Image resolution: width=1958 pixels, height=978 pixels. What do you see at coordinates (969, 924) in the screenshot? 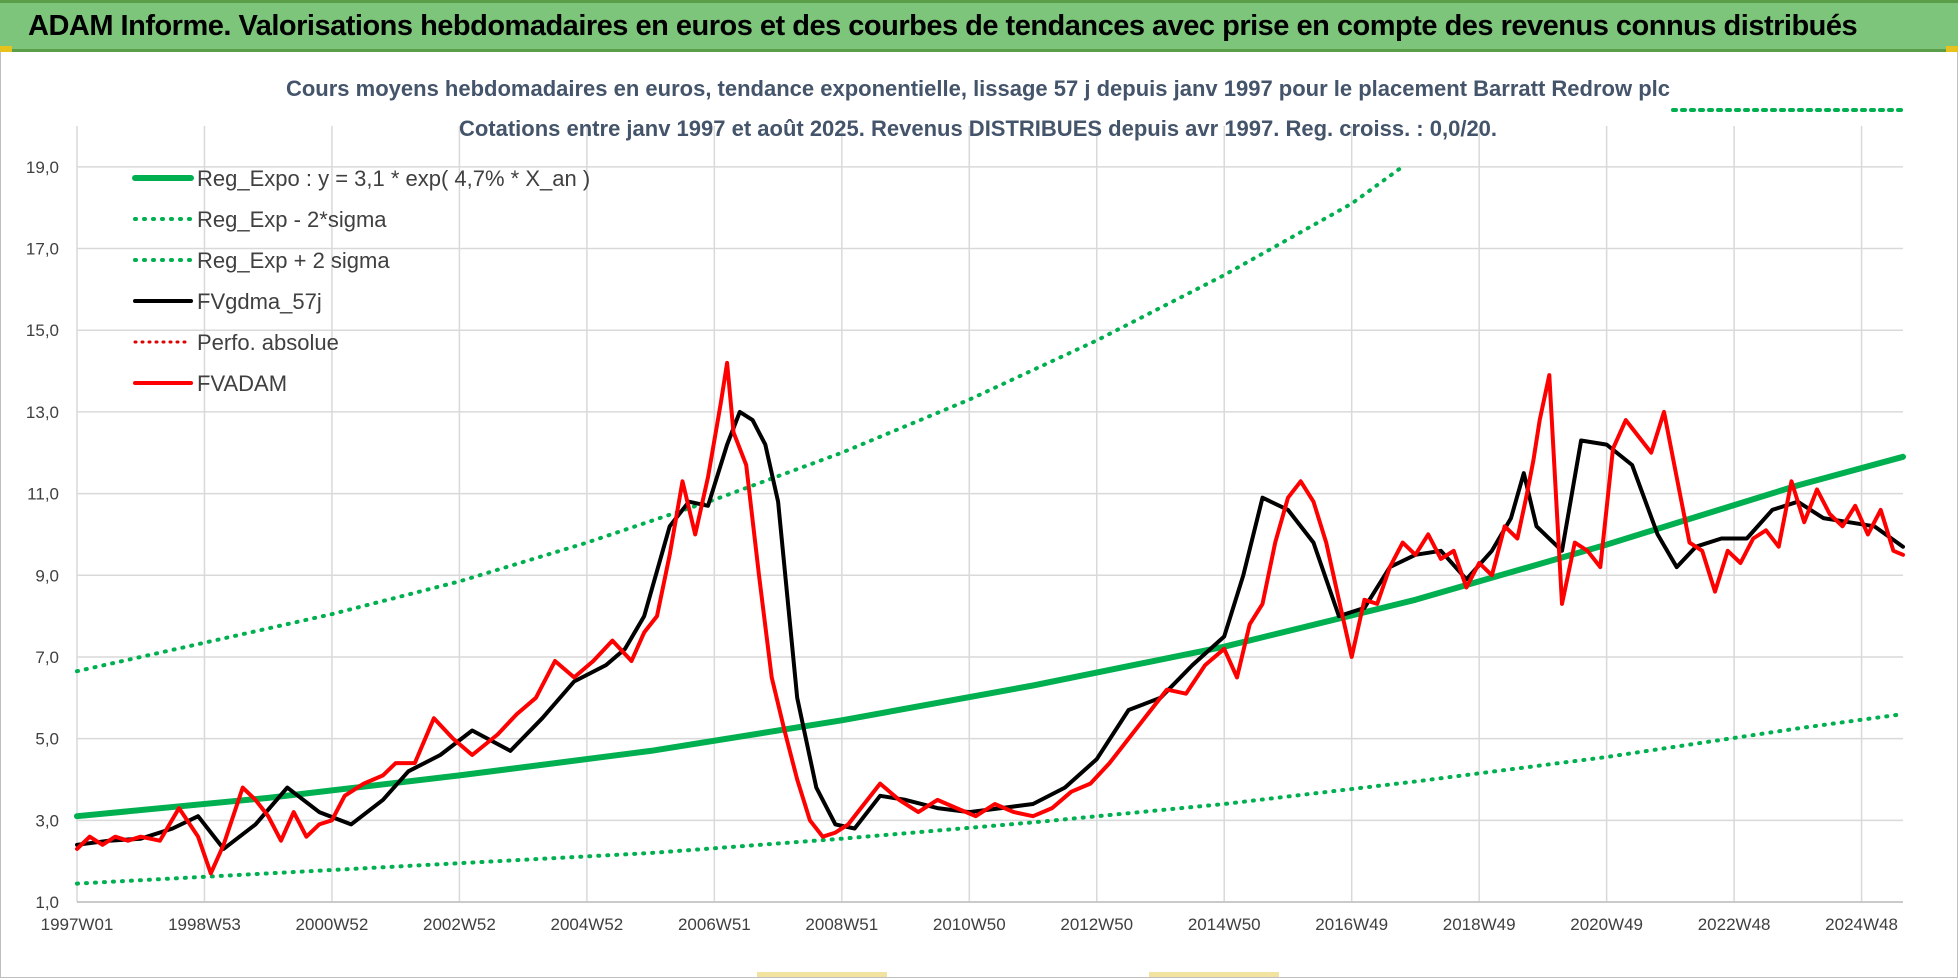
I see `x-tick-label: 2010W50` at bounding box center [969, 924].